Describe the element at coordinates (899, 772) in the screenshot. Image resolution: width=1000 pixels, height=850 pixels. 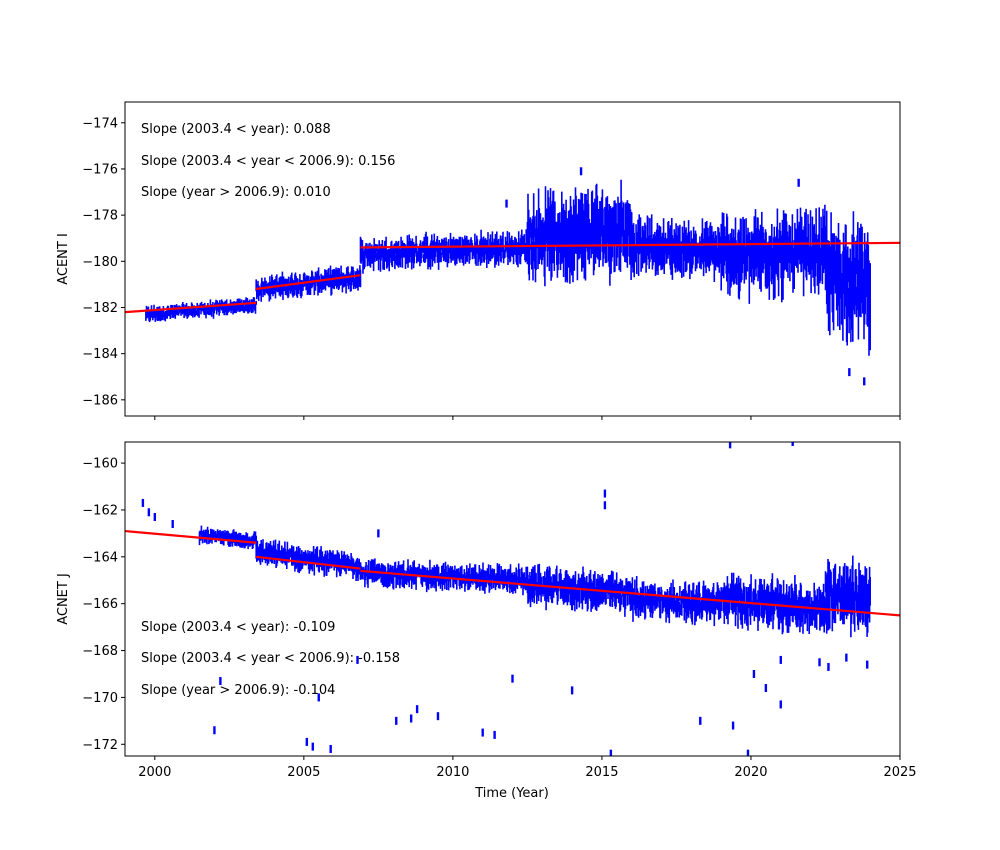
I see `acnet-j-x-tick-label: 2025` at that location.